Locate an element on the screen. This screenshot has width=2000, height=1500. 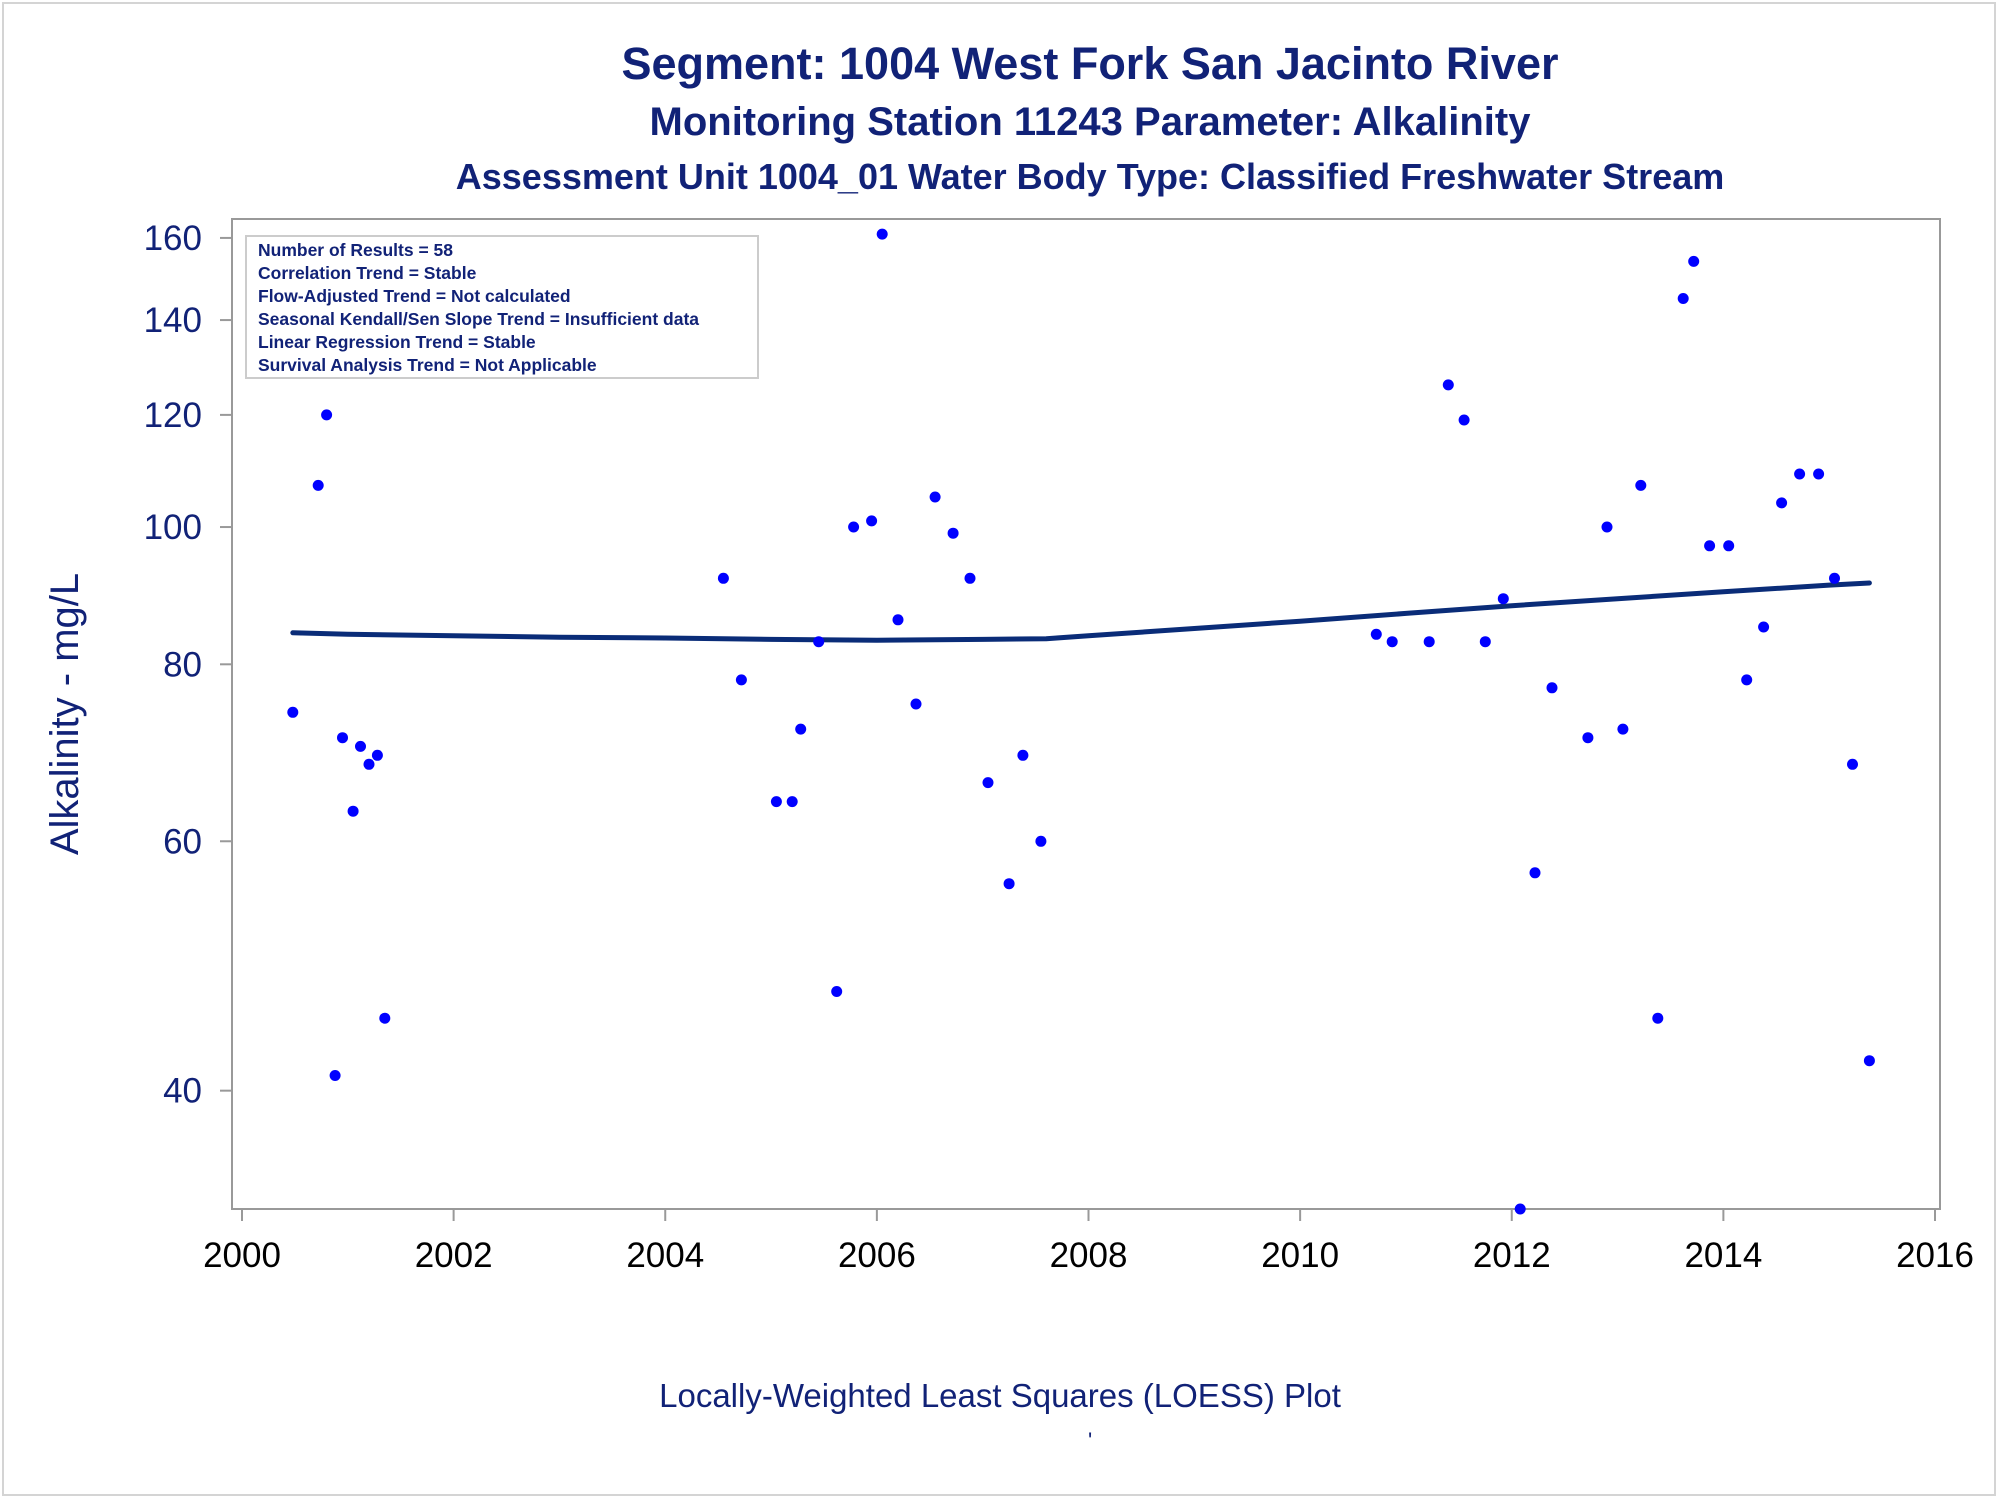
y-tick-label: 160 is located at coordinates (173, 238).